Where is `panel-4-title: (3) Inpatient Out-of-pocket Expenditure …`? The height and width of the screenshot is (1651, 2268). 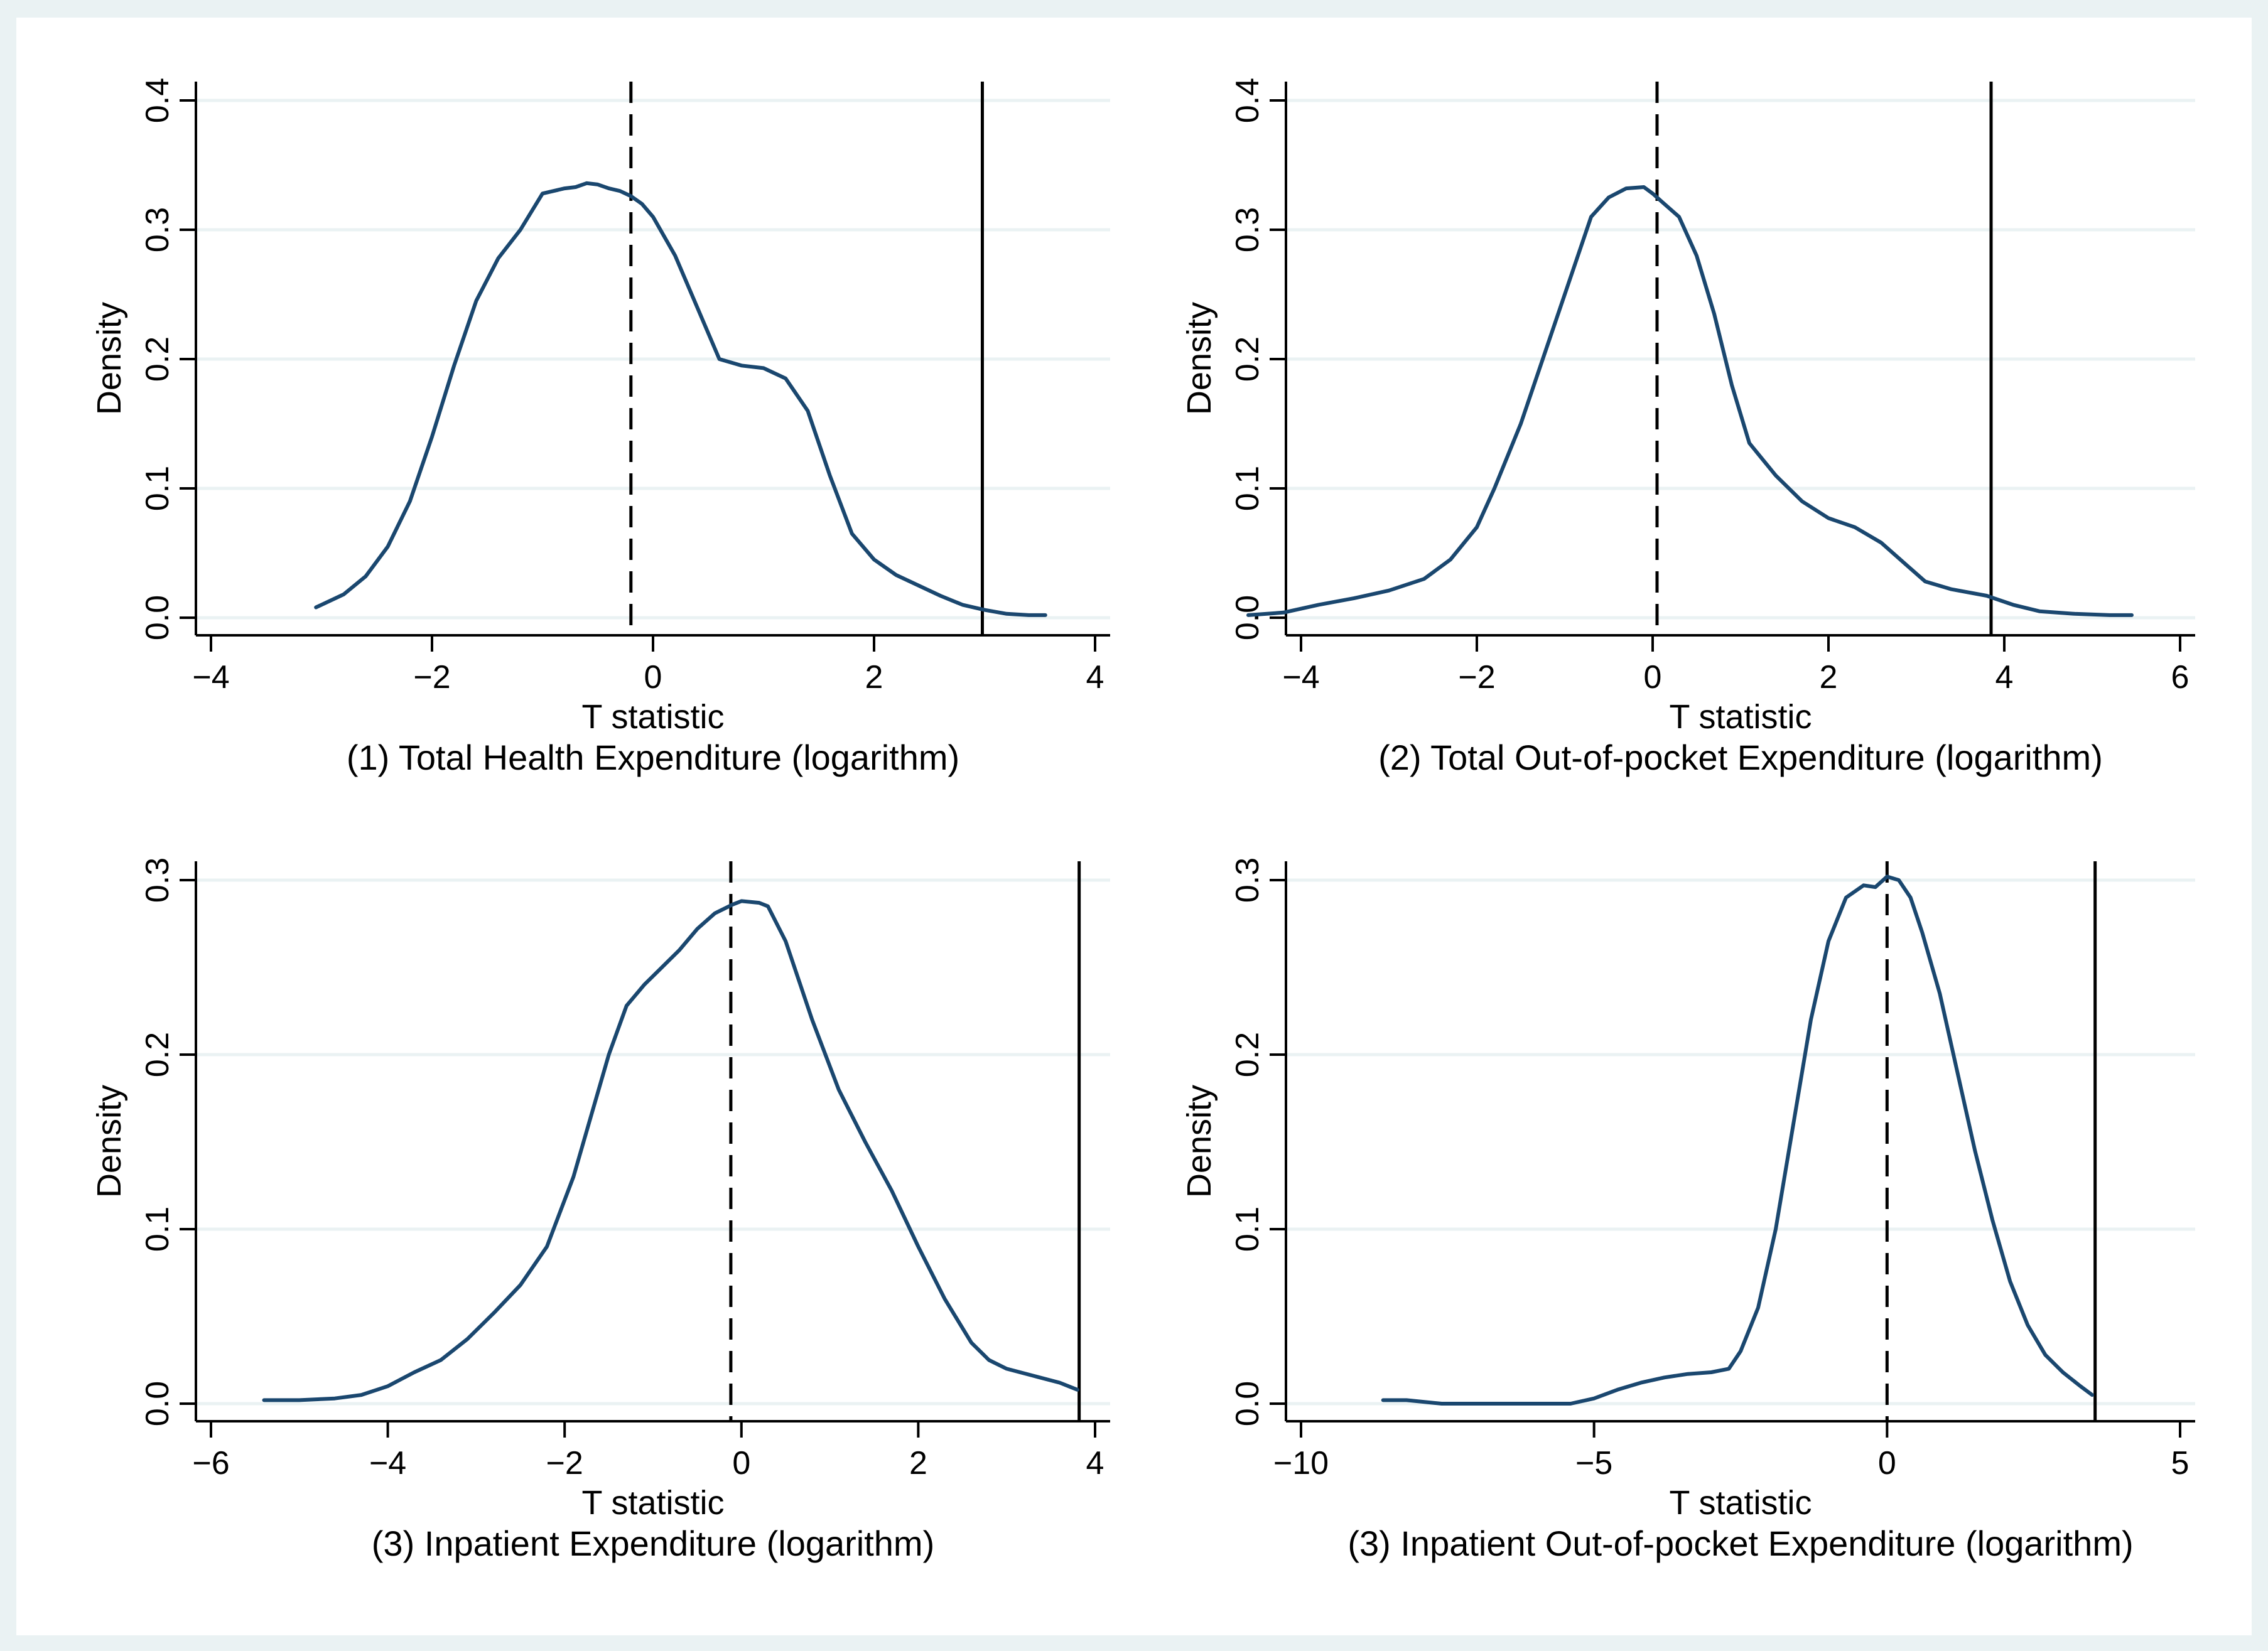
panel-4-title: (3) Inpatient Out-of-pocket Expenditure … is located at coordinates (1740, 1543).